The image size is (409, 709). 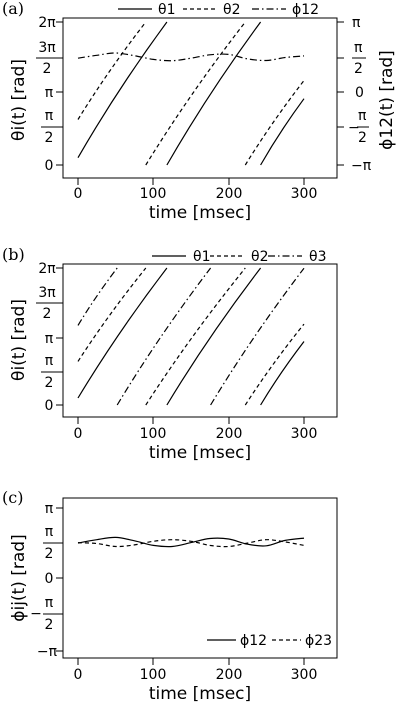 I want to click on y-tick-b-pi-half-den: 2, so click(x=49, y=383).